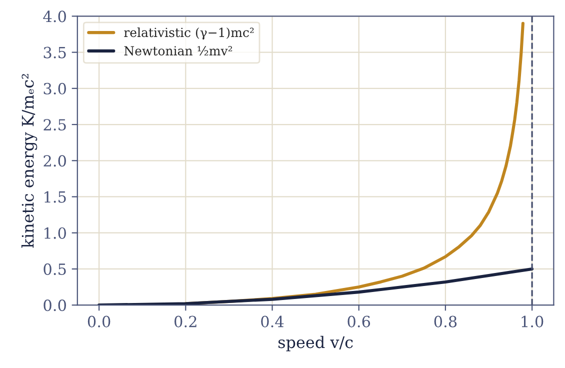 The height and width of the screenshot is (368, 565). I want to click on y-axis-title: kinetic energy K/mₑc², so click(29, 161).